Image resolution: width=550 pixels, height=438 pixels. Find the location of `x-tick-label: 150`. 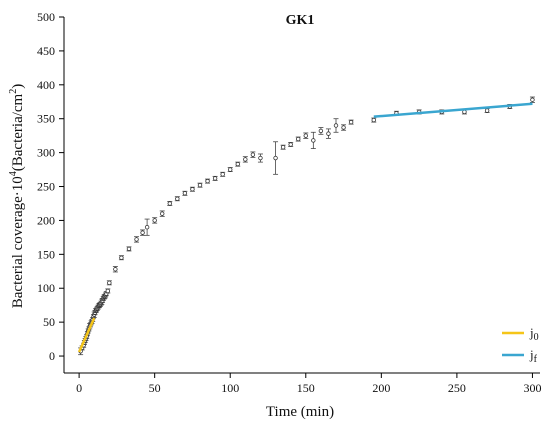

x-tick-label: 150 is located at coordinates (306, 388).